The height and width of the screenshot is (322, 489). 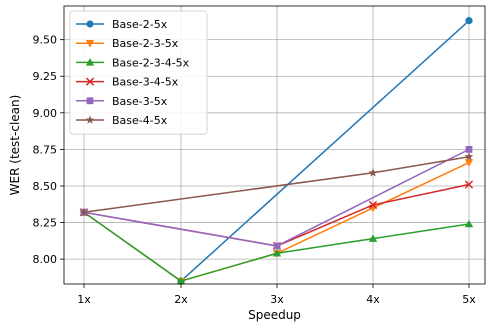 I want to click on legend-item-Base-4-5x: Base-4-5x, so click(x=122, y=120).